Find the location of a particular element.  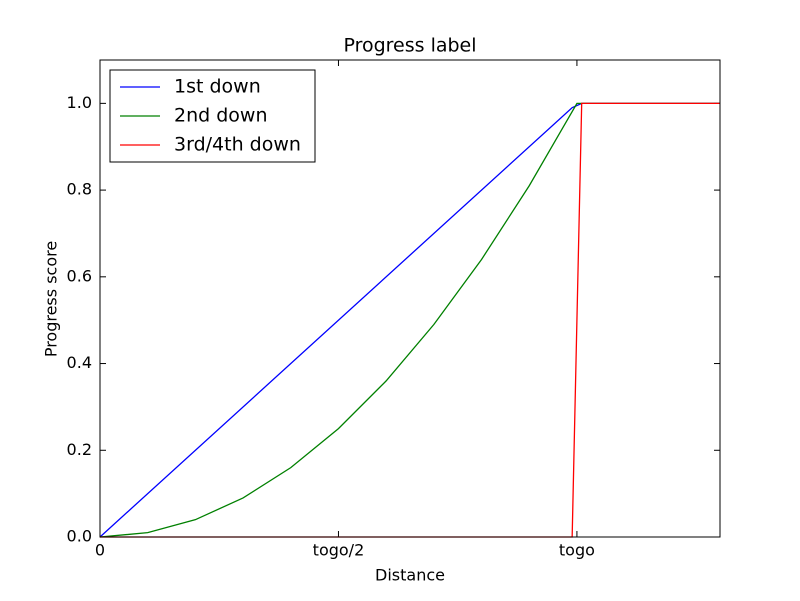

legend-label: 1st down is located at coordinates (217, 87).